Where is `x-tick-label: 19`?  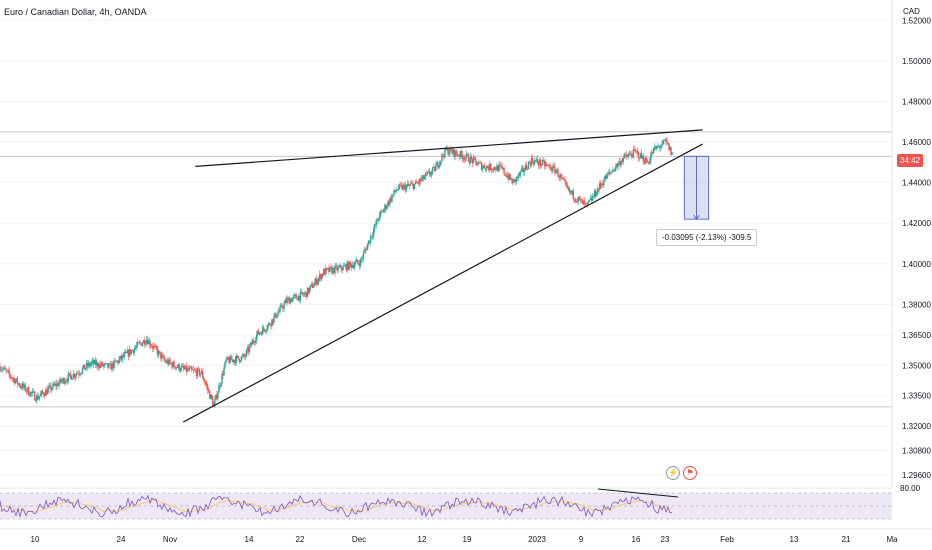
x-tick-label: 19 is located at coordinates (467, 539).